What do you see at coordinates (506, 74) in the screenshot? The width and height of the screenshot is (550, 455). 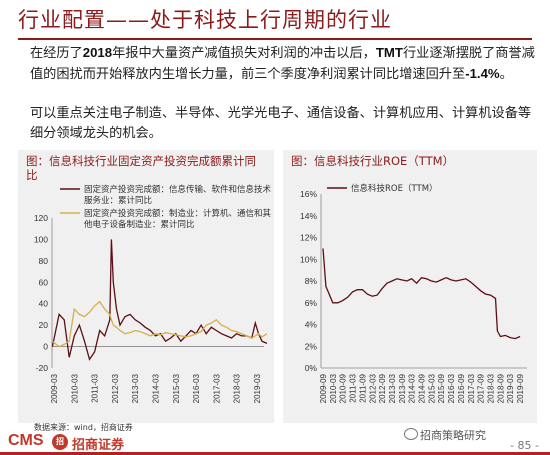 I see `para1-end: 。` at bounding box center [506, 74].